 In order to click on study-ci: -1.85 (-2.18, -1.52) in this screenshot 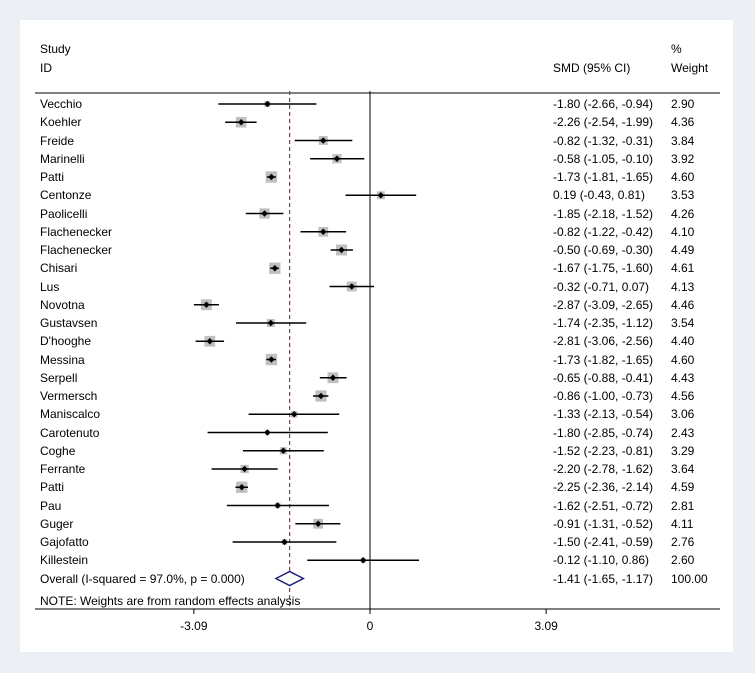, I will do `click(603, 213)`.